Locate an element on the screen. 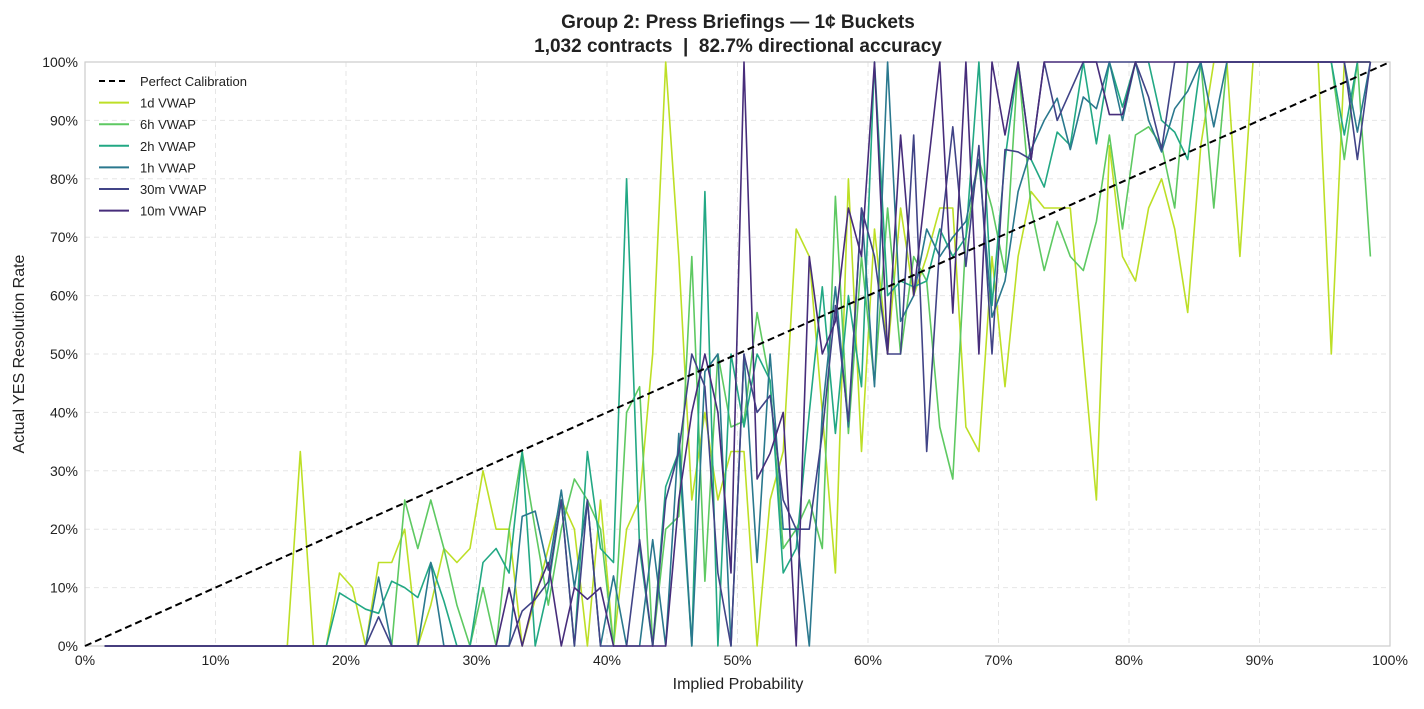 The height and width of the screenshot is (709, 1424). y-tick-label: 50% is located at coordinates (64, 354).